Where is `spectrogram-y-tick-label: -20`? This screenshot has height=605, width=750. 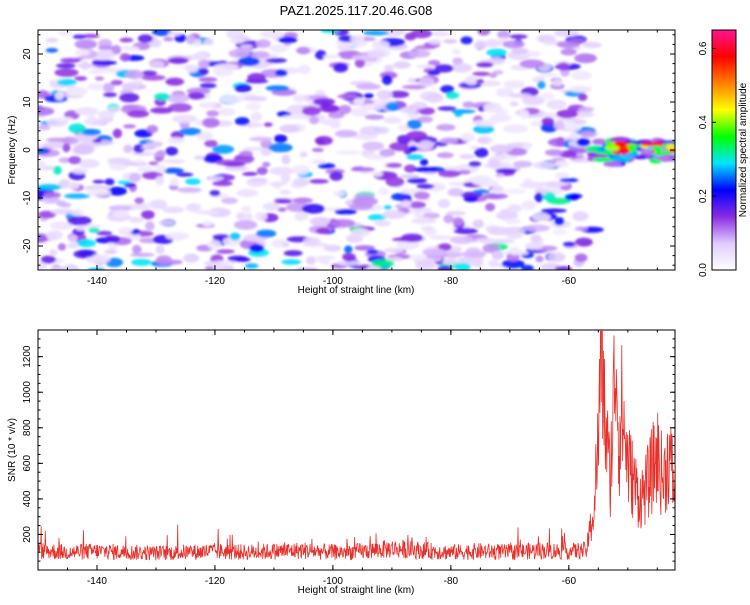 spectrogram-y-tick-label: -20 is located at coordinates (27, 245).